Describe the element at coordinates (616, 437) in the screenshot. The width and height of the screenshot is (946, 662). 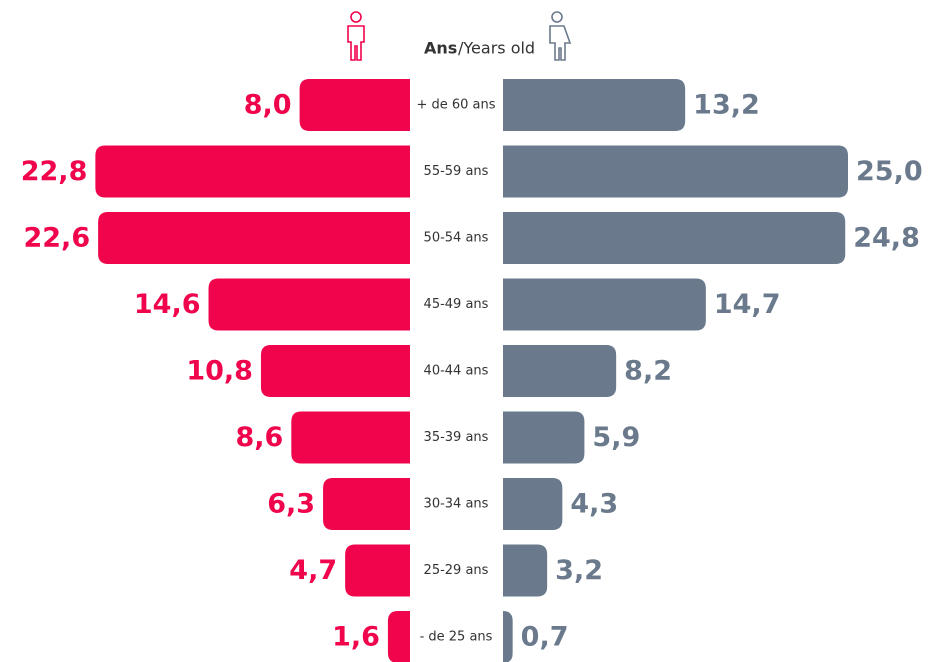
I see `value-label: 5,9` at that location.